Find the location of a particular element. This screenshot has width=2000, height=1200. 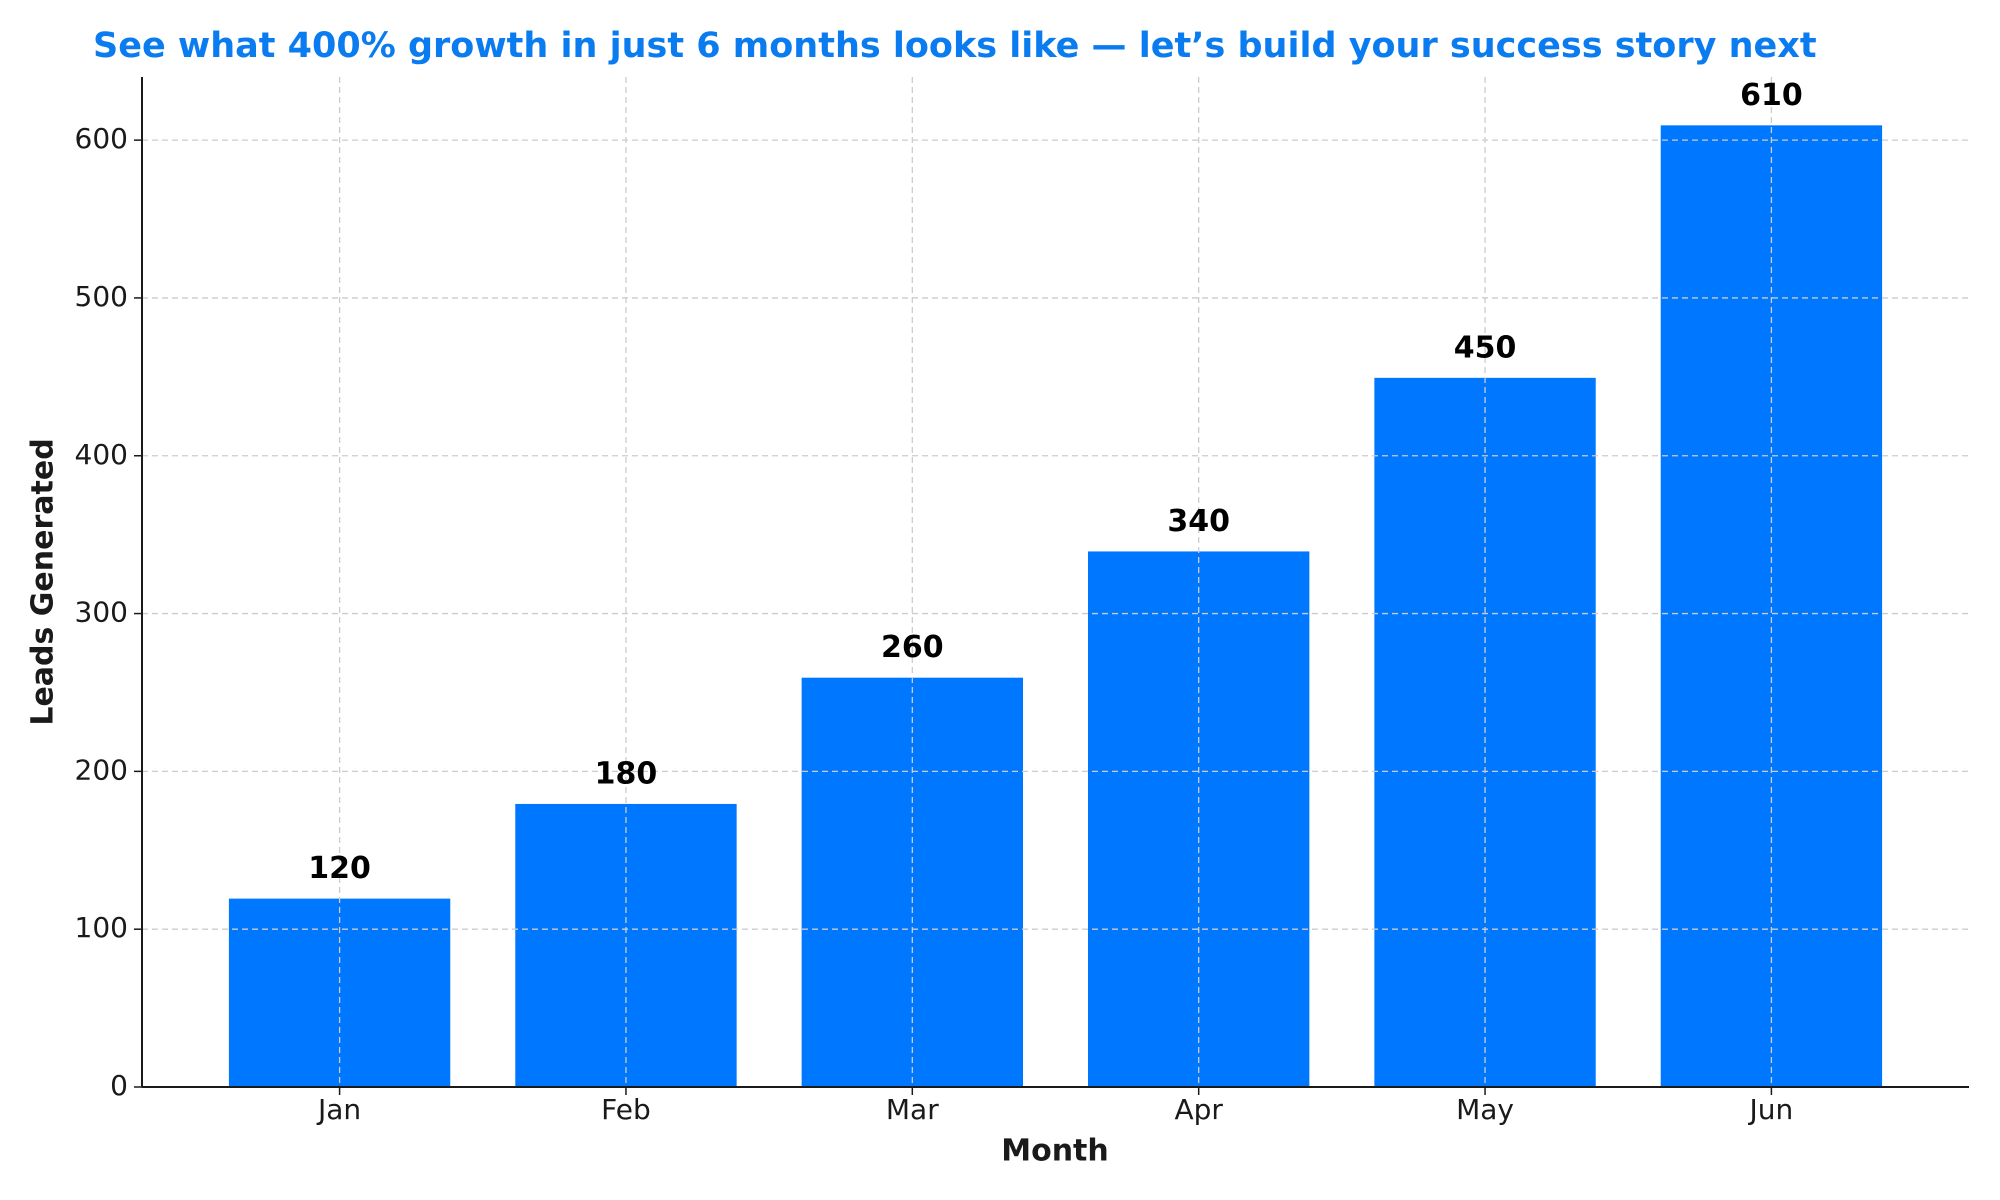

value-label: 450 is located at coordinates (1485, 347).